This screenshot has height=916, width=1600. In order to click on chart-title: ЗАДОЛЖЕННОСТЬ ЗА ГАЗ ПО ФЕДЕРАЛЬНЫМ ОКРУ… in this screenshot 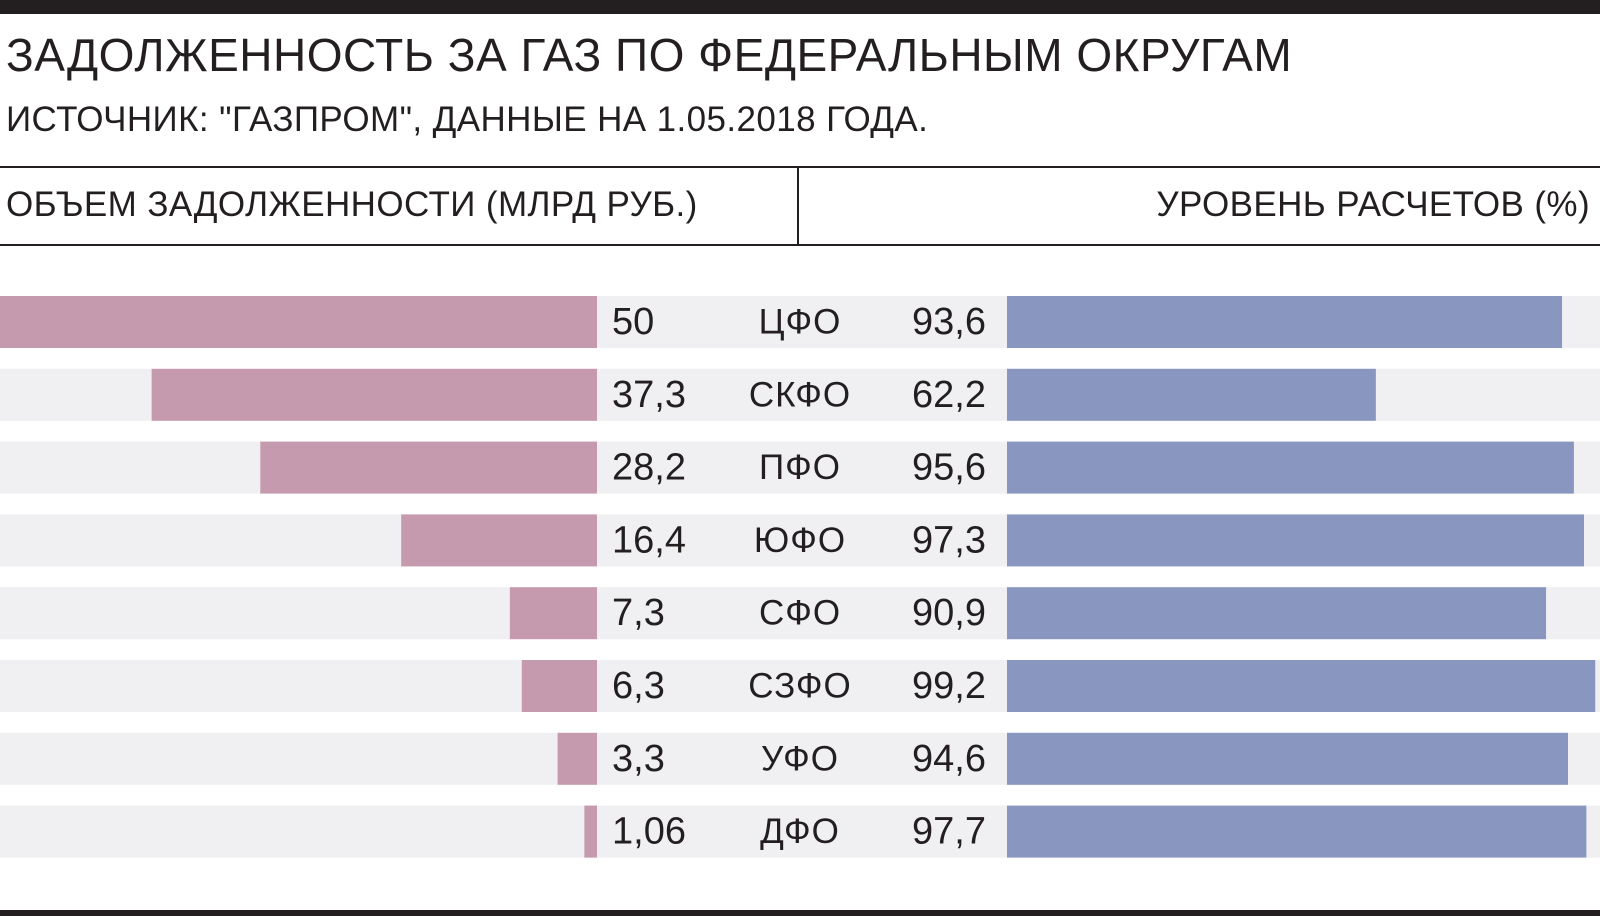, I will do `click(649, 55)`.